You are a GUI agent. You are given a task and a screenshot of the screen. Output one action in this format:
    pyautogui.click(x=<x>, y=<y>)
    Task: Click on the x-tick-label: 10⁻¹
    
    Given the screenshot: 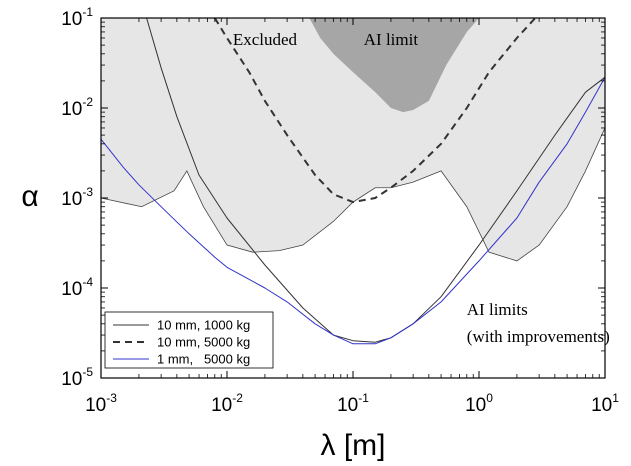 What is the action you would take?
    pyautogui.click(x=353, y=403)
    